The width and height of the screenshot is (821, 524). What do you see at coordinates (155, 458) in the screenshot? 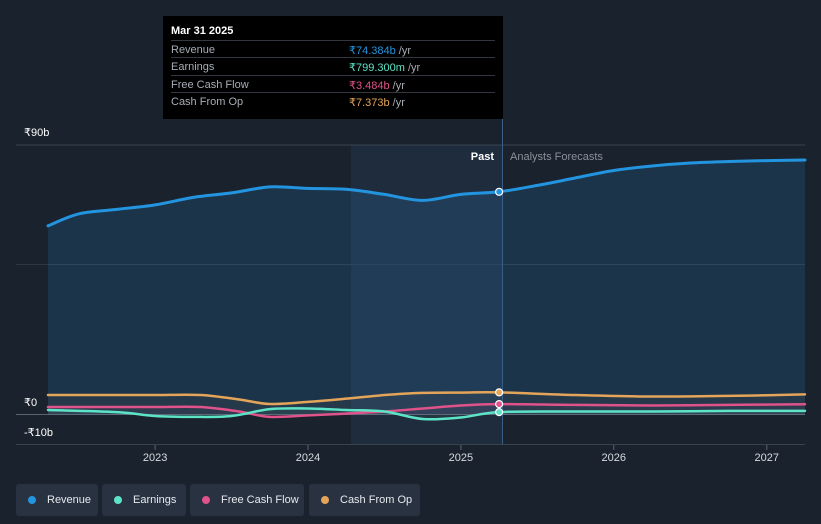
I see `x-tick-label: 2023` at bounding box center [155, 458].